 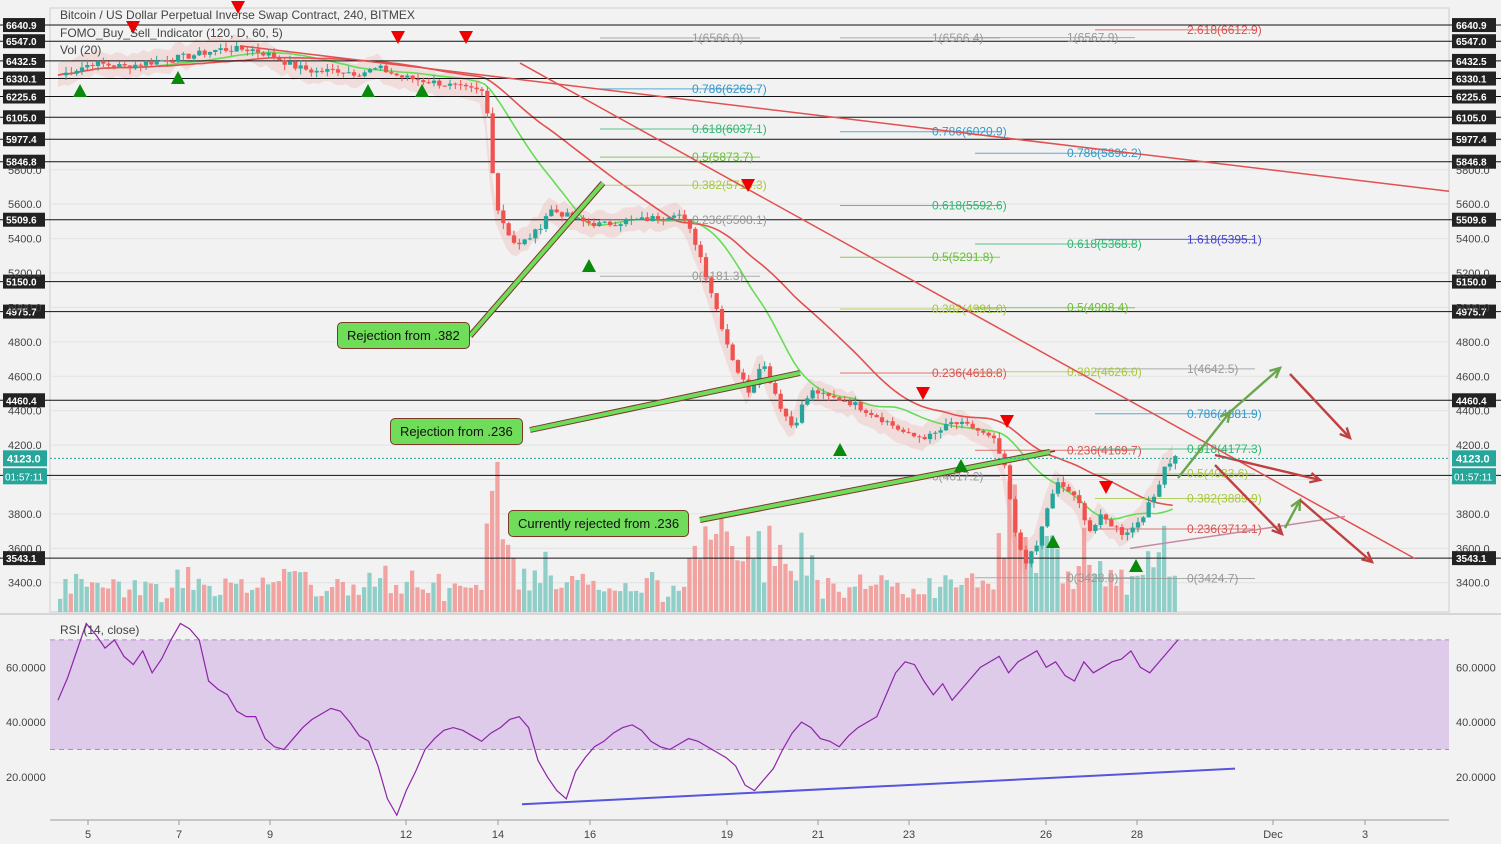 What do you see at coordinates (21, 26) in the screenshot?
I see `level-label-left: 6640.9` at bounding box center [21, 26].